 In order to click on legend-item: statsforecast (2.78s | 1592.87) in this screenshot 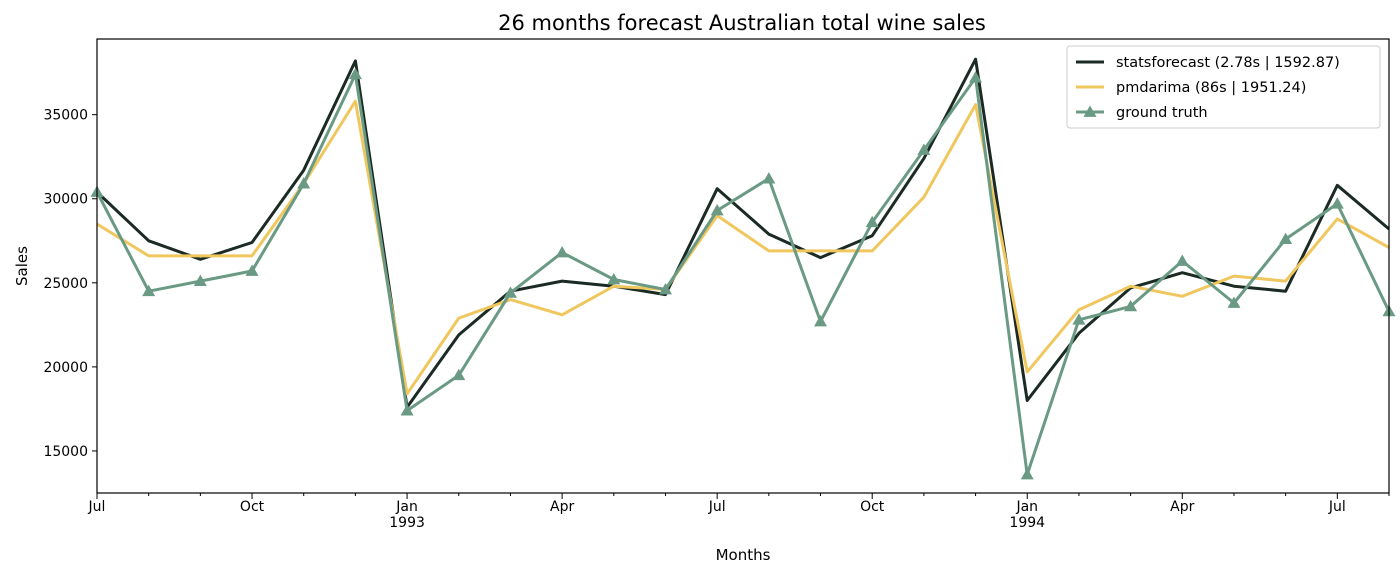, I will do `click(1208, 63)`.